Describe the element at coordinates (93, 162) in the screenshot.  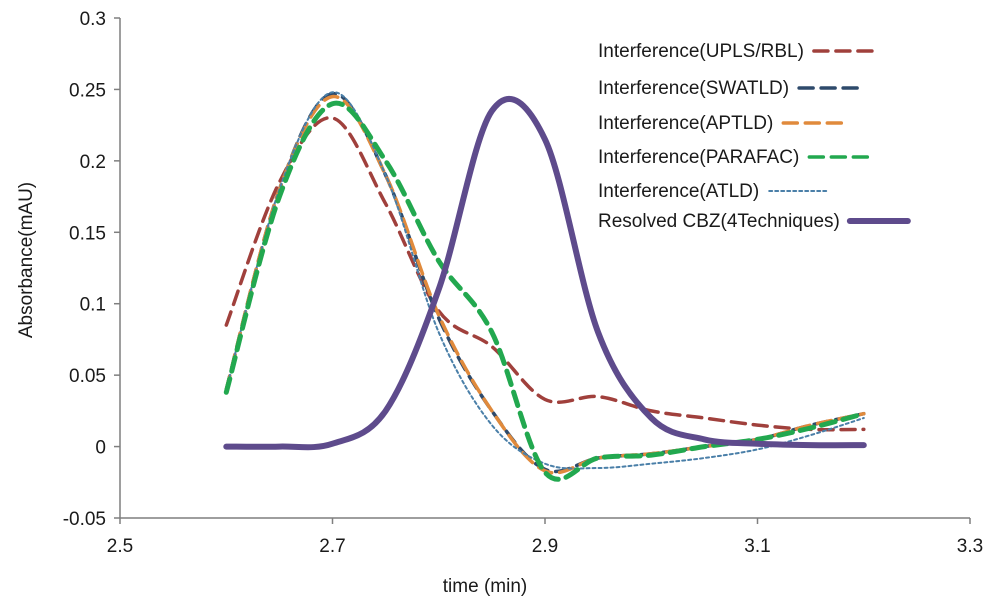
I see `y-tick-label: 0.2` at that location.